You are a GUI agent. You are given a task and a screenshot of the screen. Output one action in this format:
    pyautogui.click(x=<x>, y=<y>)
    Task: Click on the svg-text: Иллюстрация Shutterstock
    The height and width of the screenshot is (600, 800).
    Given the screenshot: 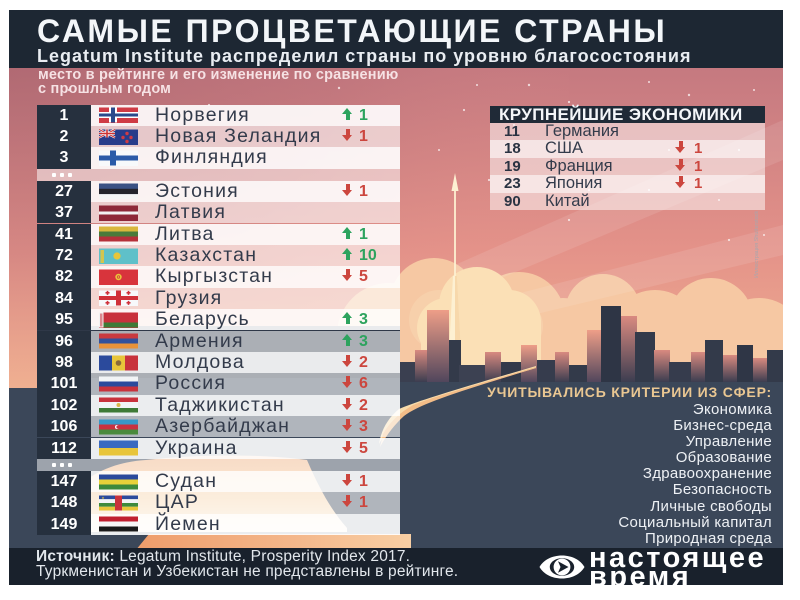 What is the action you would take?
    pyautogui.click(x=757, y=244)
    